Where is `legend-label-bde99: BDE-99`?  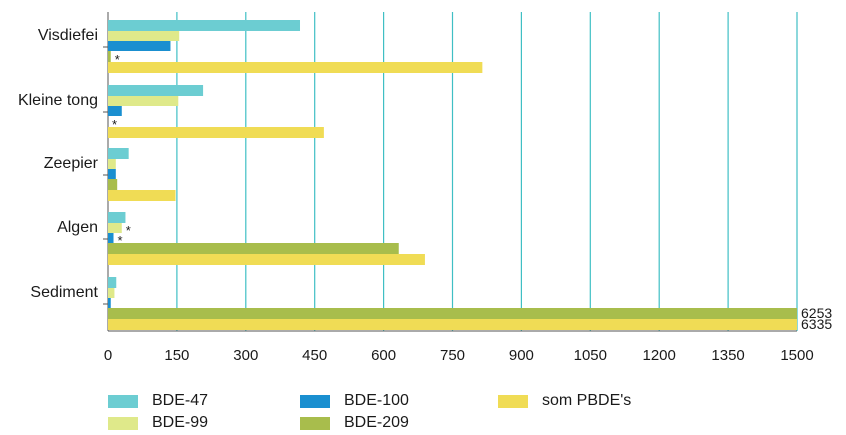
legend-label-bde99: BDE-99 is located at coordinates (180, 422).